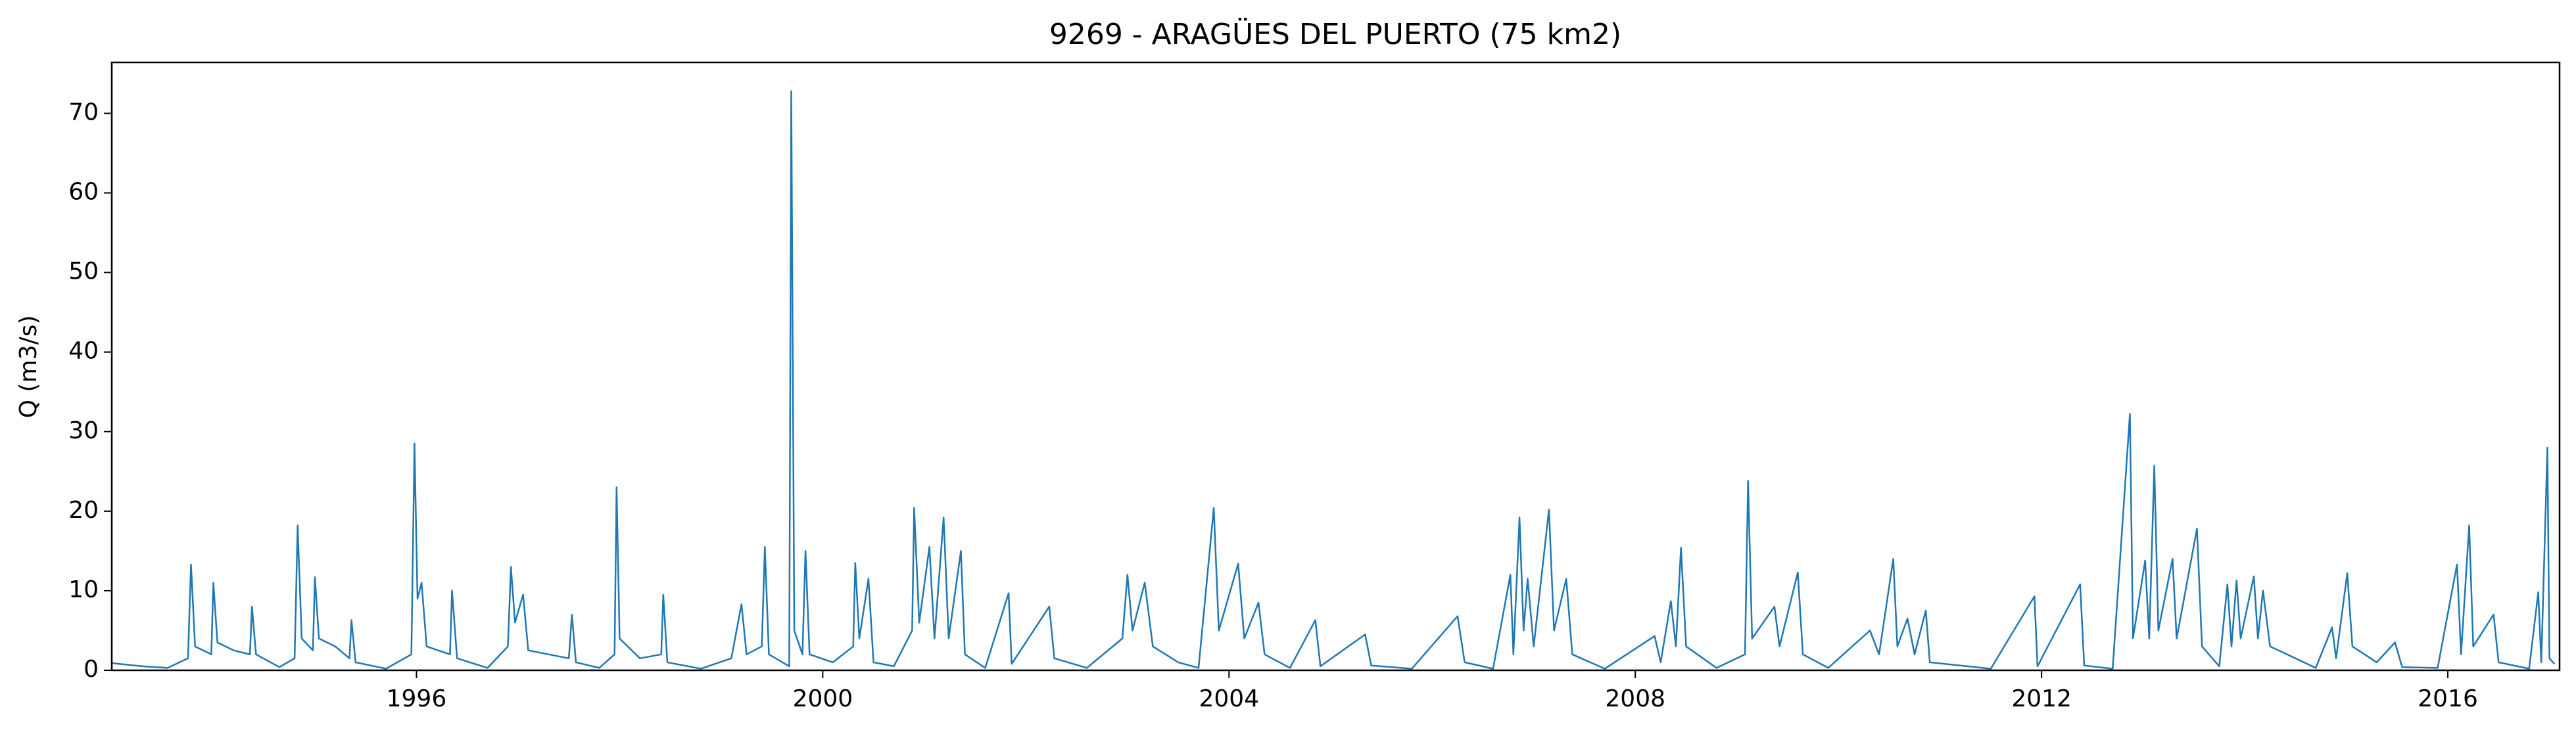  I want to click on y-tick-label: 40, so click(84, 351).